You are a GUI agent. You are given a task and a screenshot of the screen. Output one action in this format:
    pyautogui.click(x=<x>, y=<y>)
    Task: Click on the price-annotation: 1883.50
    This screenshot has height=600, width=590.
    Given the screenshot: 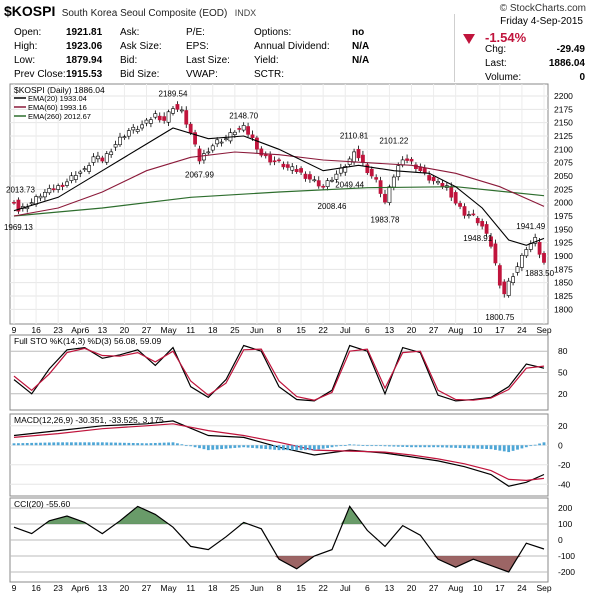 What is the action you would take?
    pyautogui.click(x=539, y=273)
    